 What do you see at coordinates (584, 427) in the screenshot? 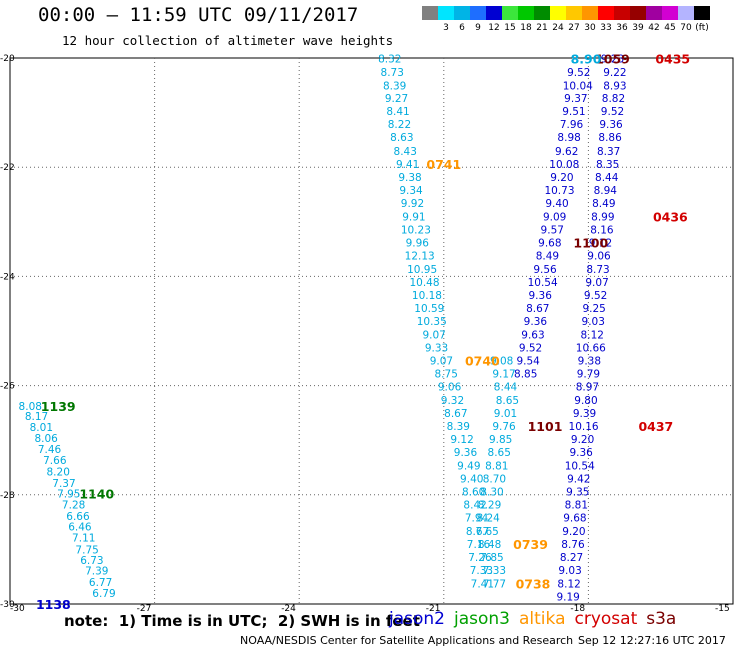
I see `swh-value-label: 10.16` at bounding box center [584, 427].